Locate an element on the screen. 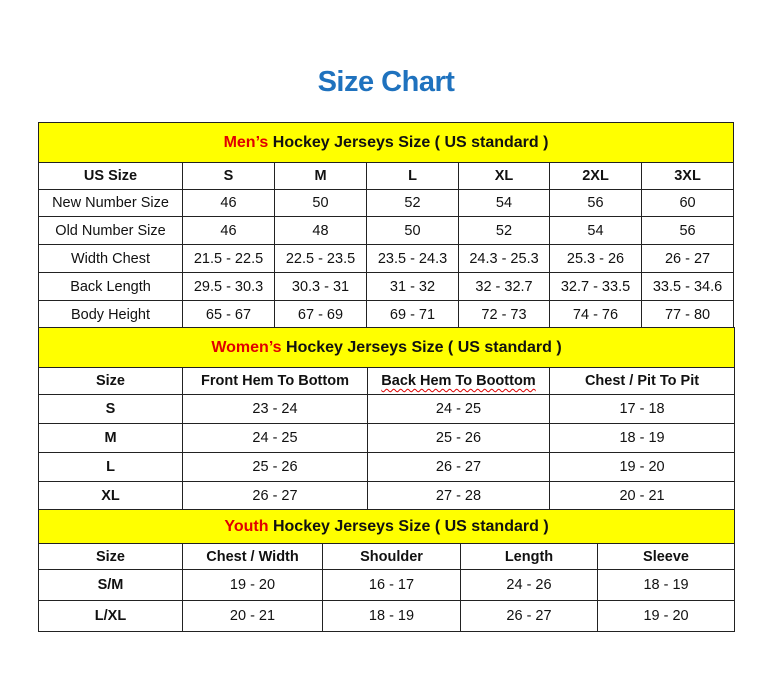 This screenshot has width=776, height=692. row-label: Old Number Size is located at coordinates (110, 230).